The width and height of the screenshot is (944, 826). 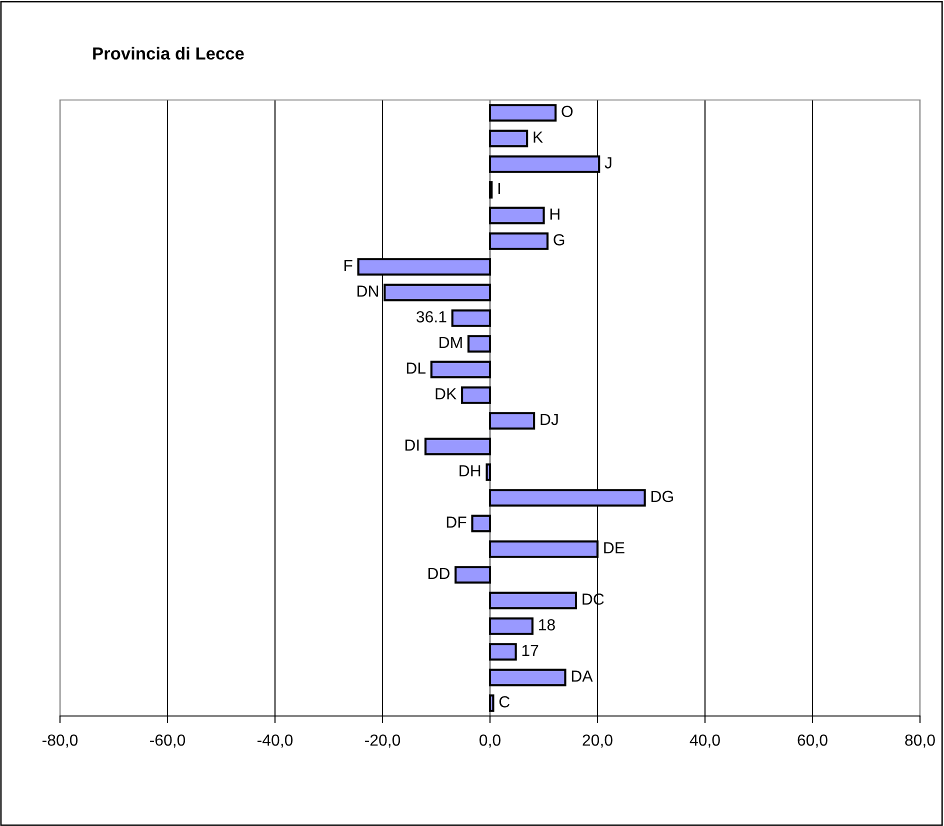 I want to click on y-tick-label: DE, so click(x=614, y=548).